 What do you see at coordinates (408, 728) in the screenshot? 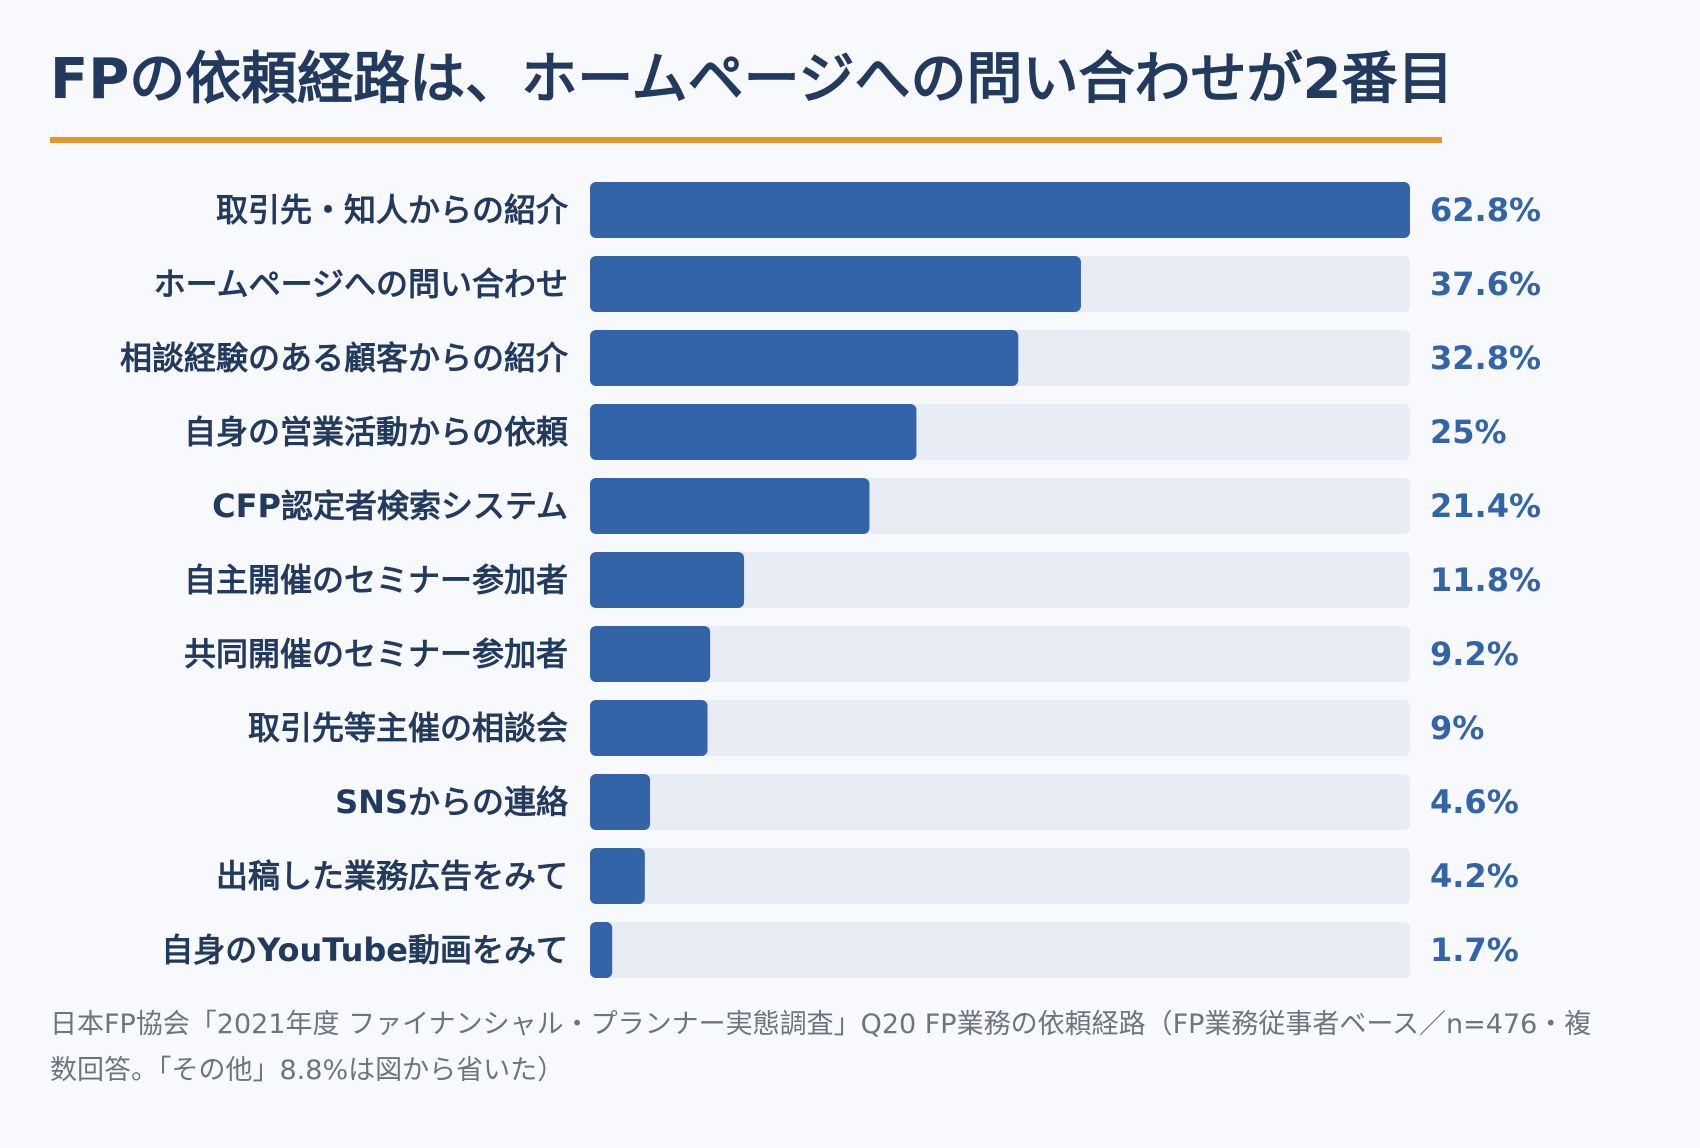
I see `category-label: 取引先等主催の相談会` at bounding box center [408, 728].